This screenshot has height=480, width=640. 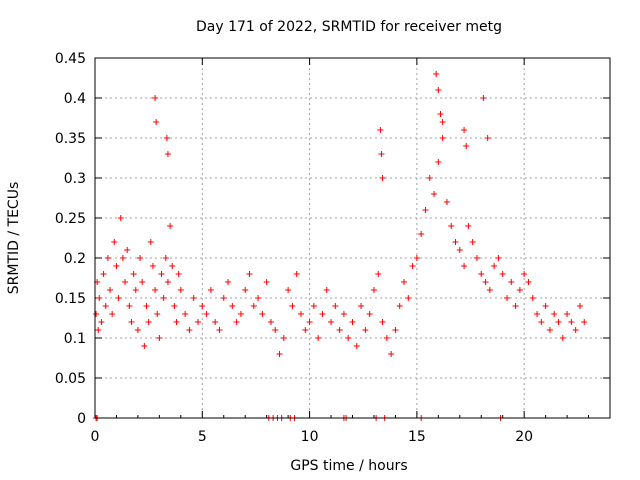 I want to click on y-axis-label: SRMTID / TECUs, so click(x=14, y=238).